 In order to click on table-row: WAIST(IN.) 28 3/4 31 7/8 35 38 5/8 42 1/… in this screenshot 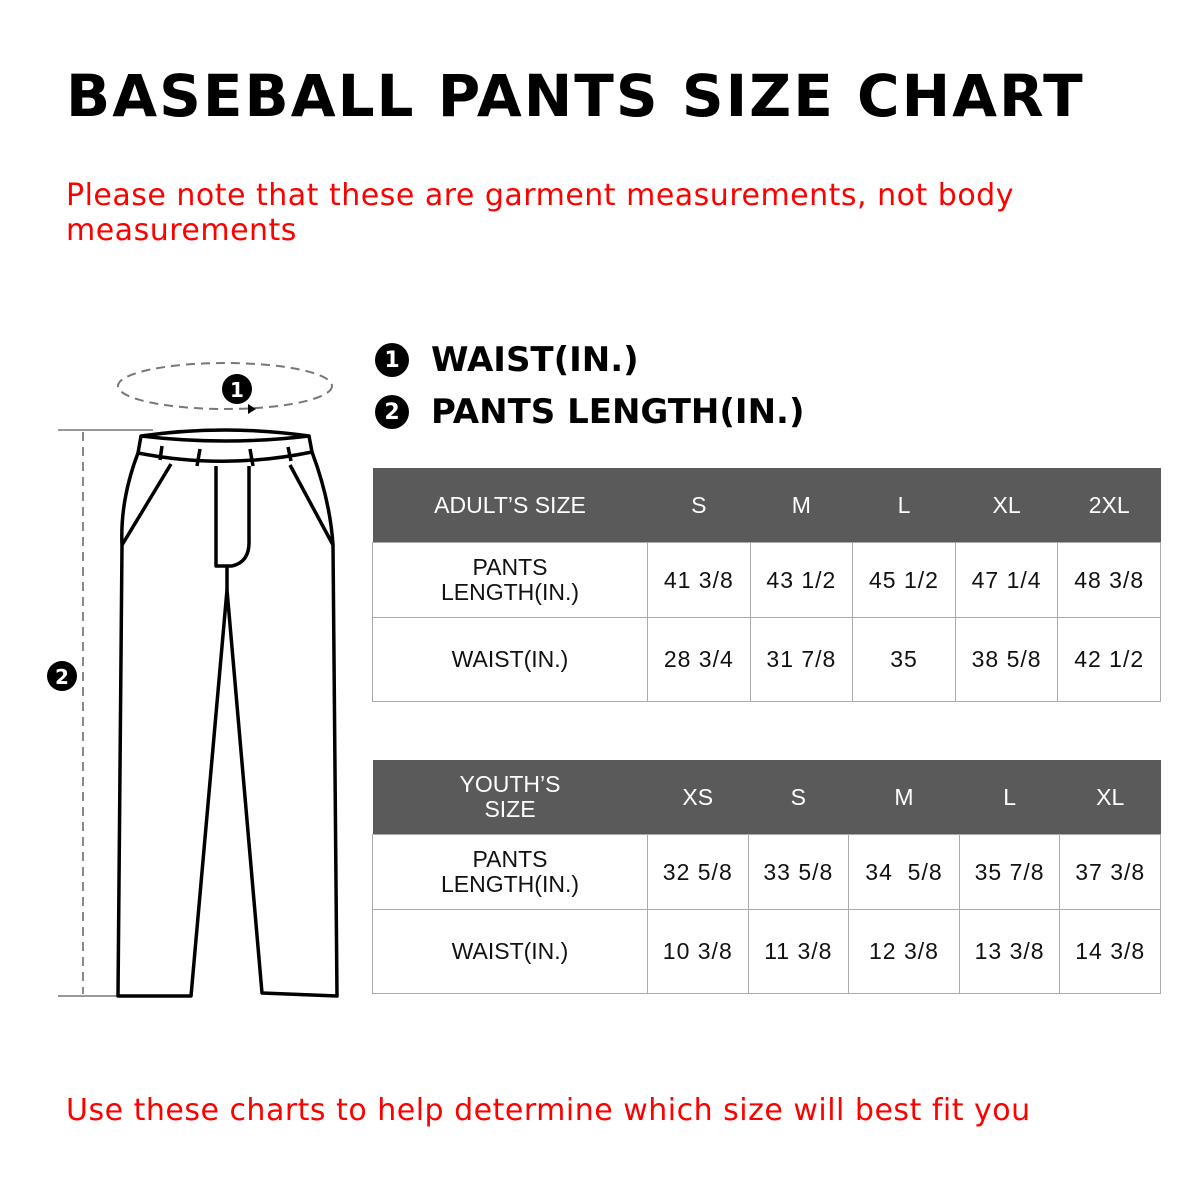, I will do `click(766, 659)`.